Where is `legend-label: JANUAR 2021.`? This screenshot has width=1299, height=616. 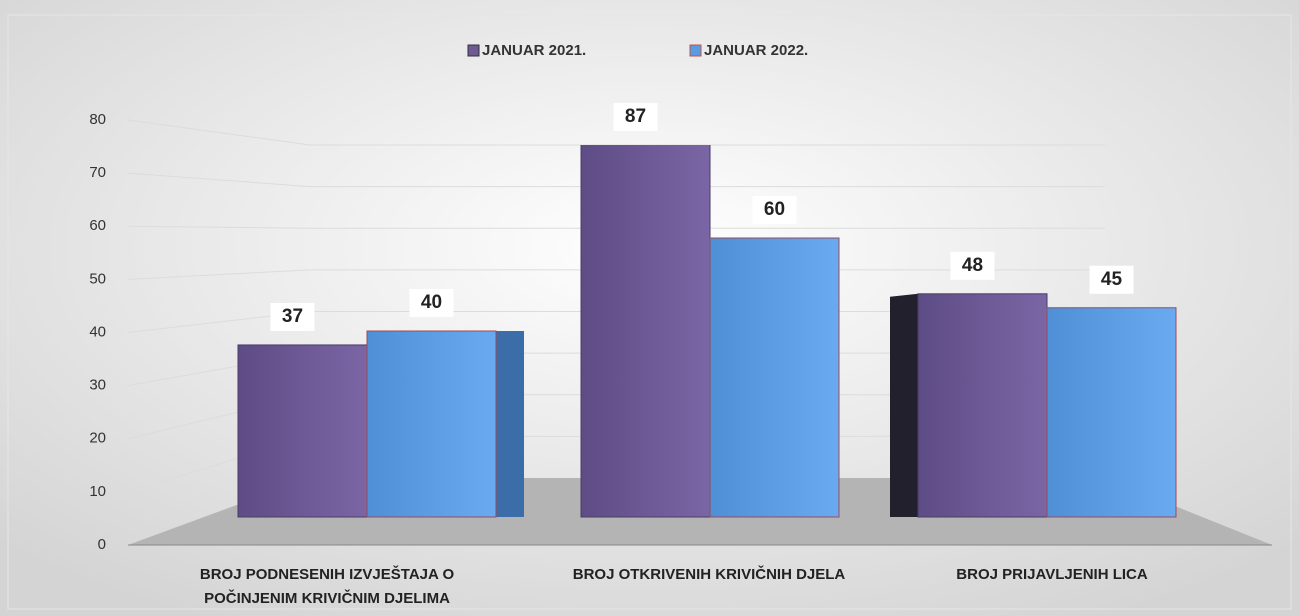 legend-label: JANUAR 2021. is located at coordinates (534, 50).